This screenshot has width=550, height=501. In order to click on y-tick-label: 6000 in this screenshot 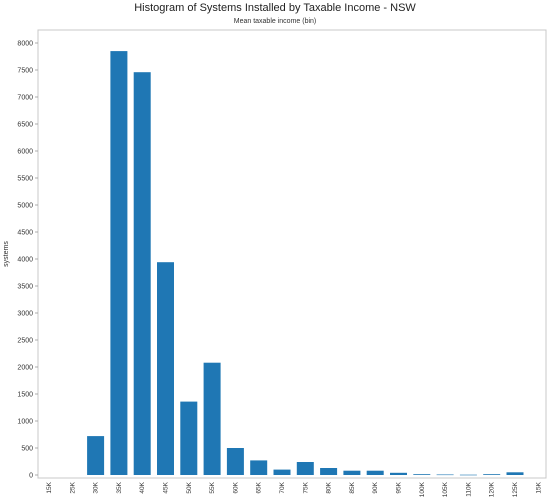, I will do `click(25, 152)`.